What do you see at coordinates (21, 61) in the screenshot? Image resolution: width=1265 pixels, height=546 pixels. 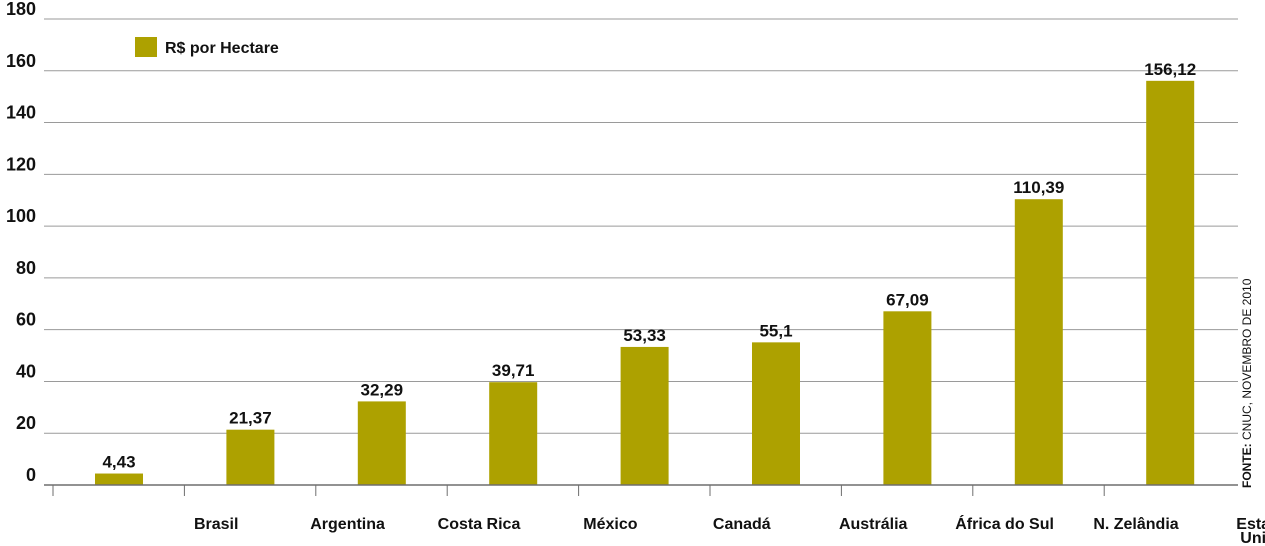 I see `y-tick-label: 160` at bounding box center [21, 61].